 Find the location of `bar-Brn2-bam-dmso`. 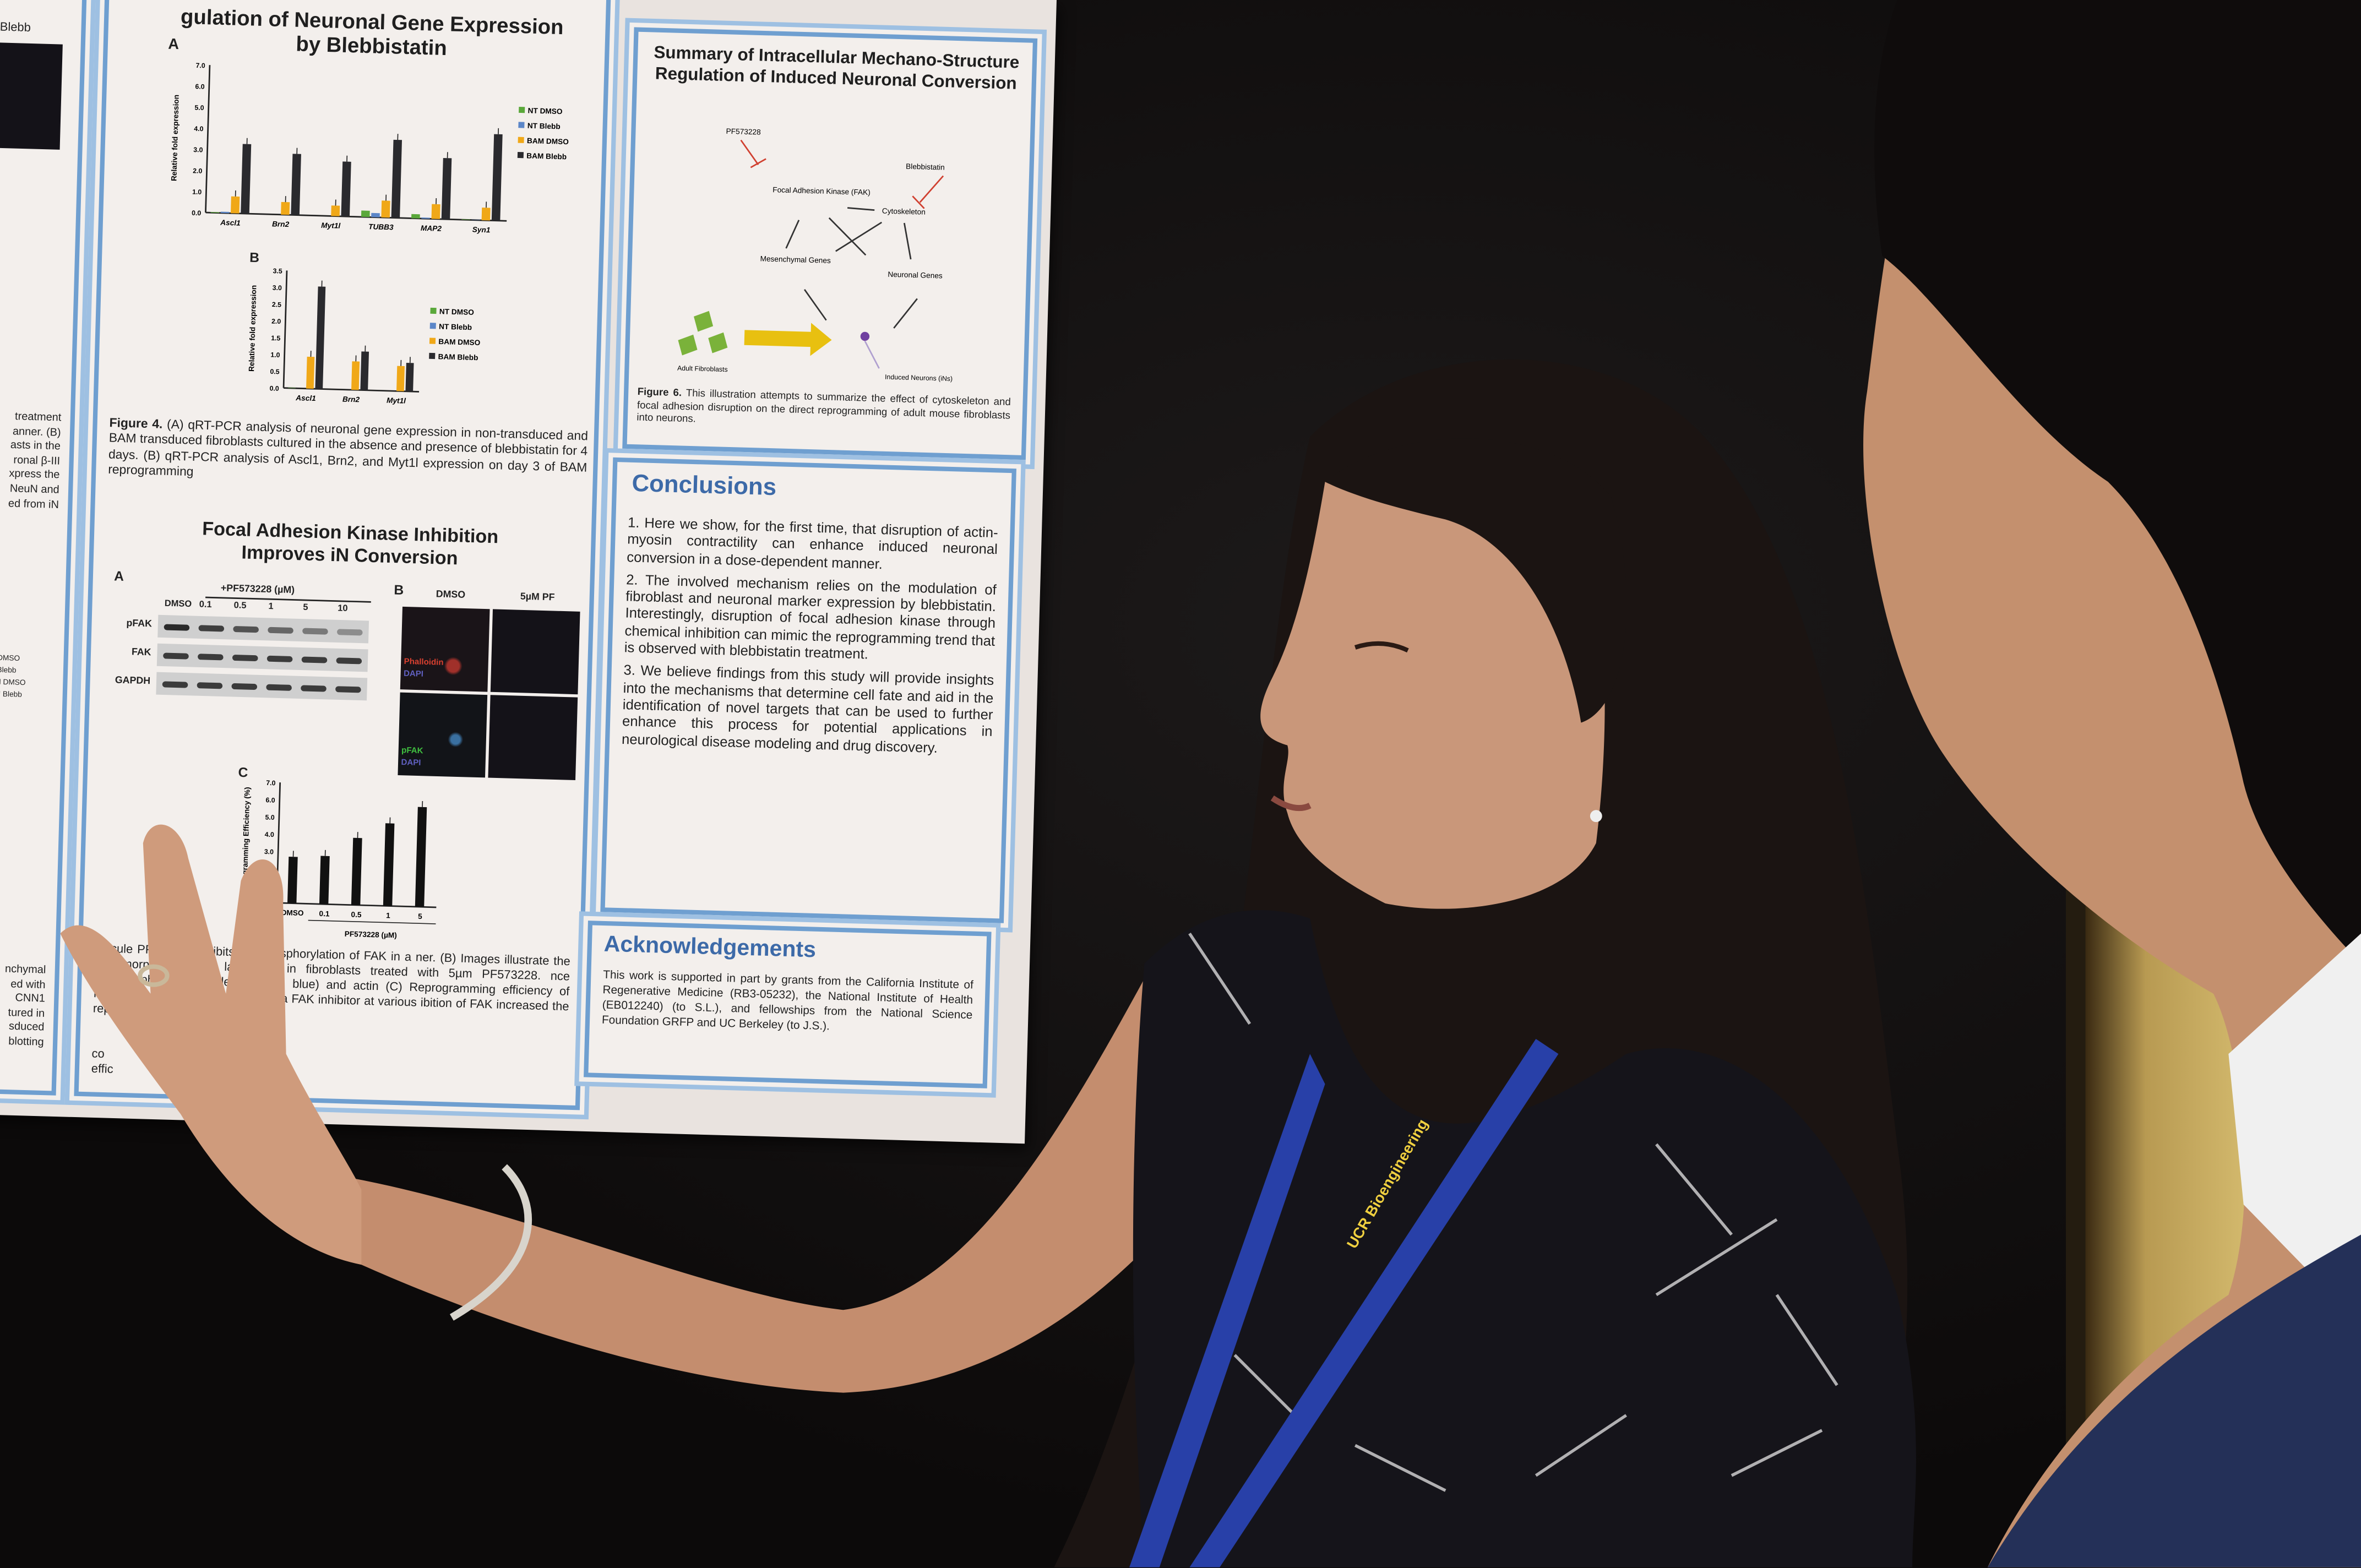

bar-Brn2-bam-dmso is located at coordinates (355, 375).